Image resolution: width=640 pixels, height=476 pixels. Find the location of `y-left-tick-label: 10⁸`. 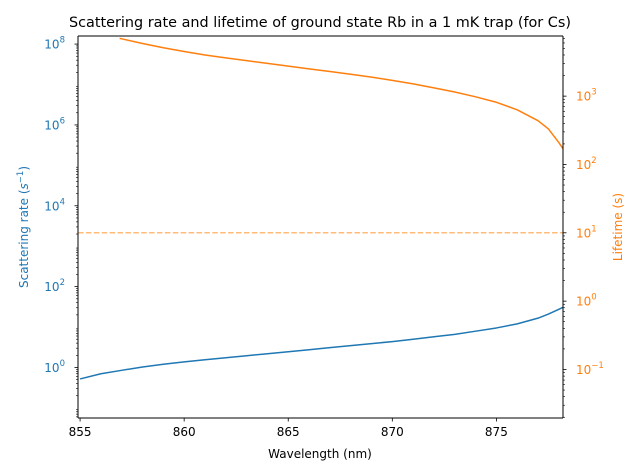

y-left-tick-label: 10⁸ is located at coordinates (54, 44).